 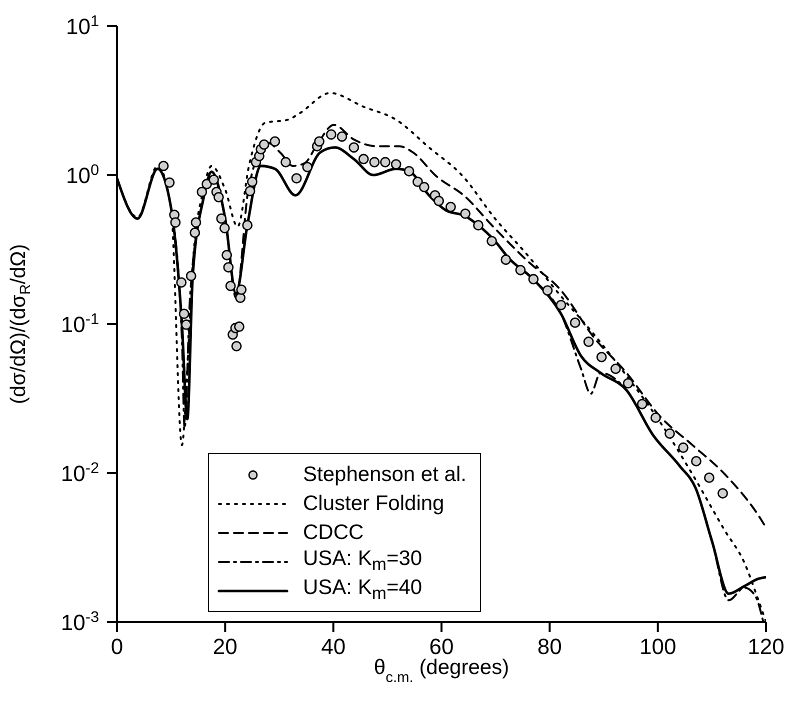 I want to click on x-tick-label: 60, so click(x=441, y=646).